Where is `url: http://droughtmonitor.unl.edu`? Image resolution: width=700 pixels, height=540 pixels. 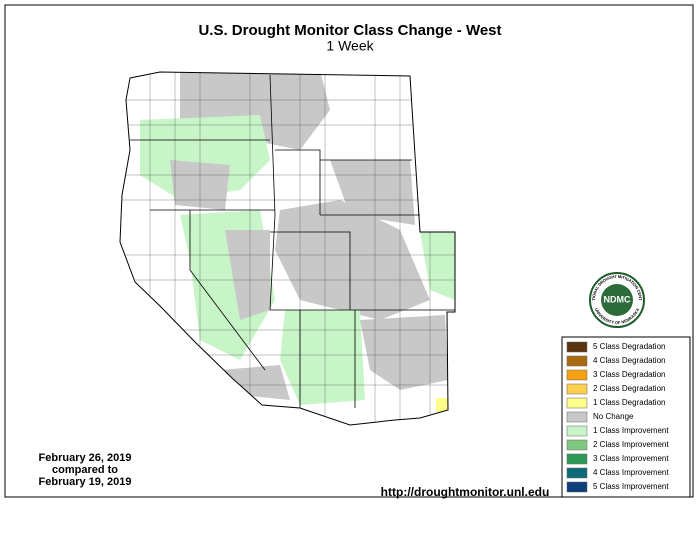 url: http://droughtmonitor.unl.edu is located at coordinates (465, 492).